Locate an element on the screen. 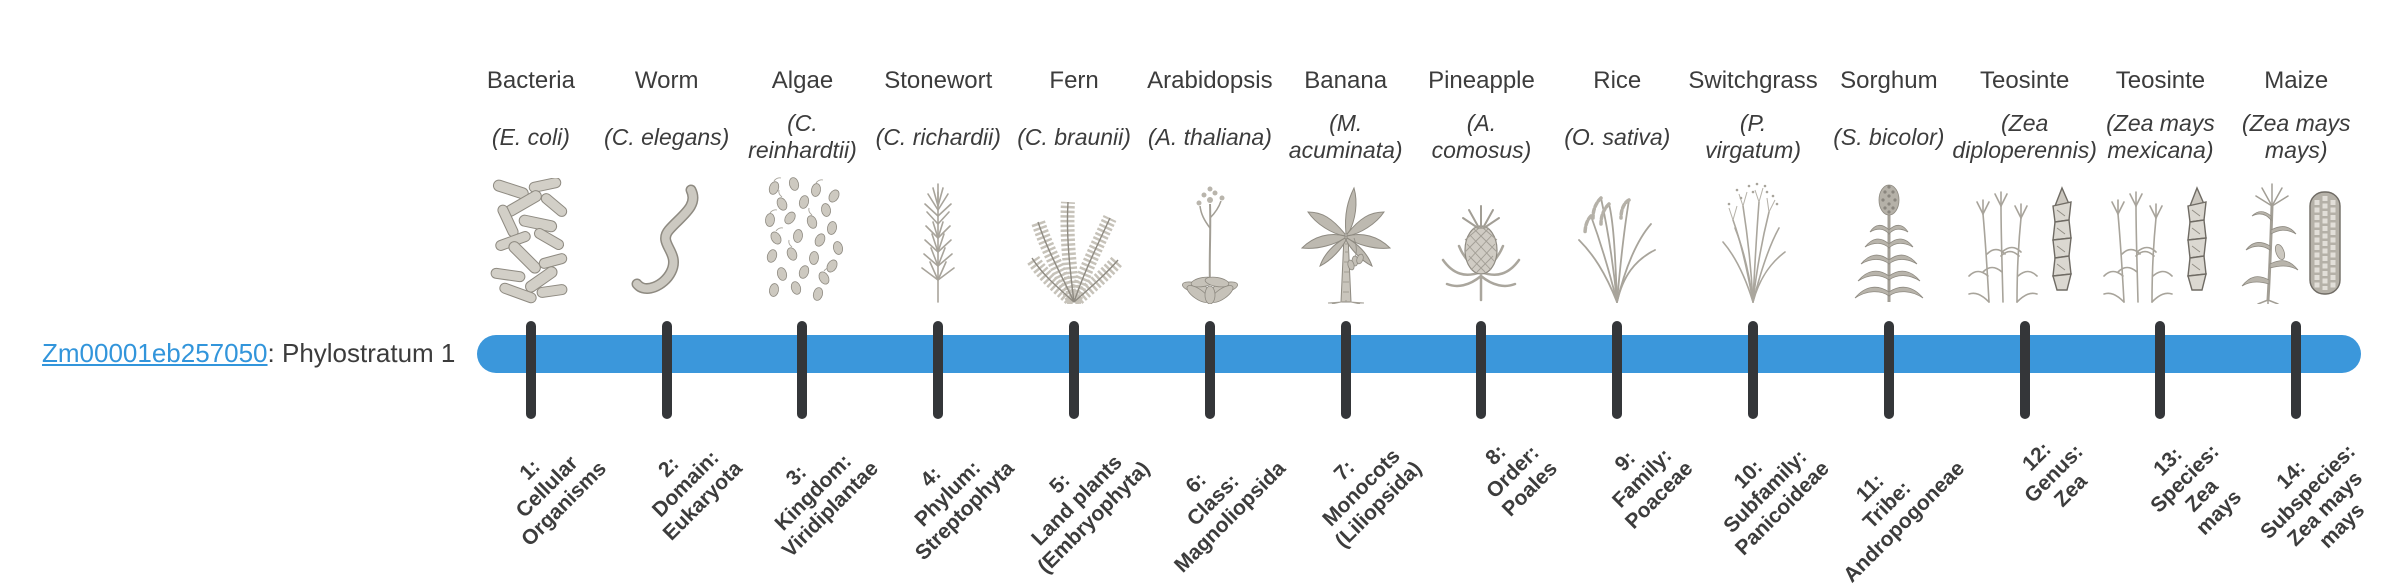 This screenshot has height=588, width=2400. organism-column: Algae (C. reinhardtii) is located at coordinates (809, 290).